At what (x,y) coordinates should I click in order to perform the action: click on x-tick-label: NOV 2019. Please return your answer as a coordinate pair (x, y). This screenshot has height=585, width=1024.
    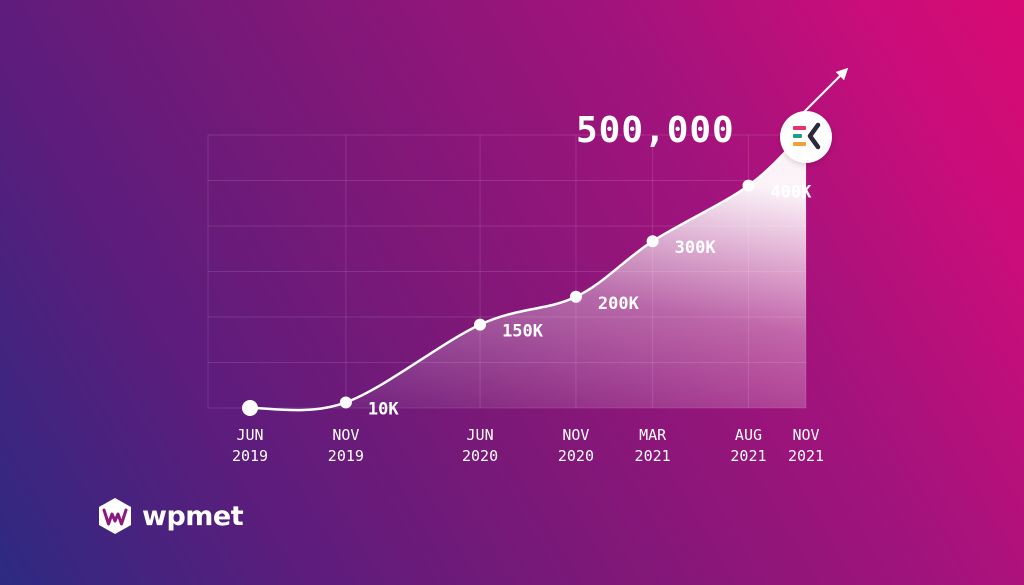
    Looking at the image, I should click on (346, 445).